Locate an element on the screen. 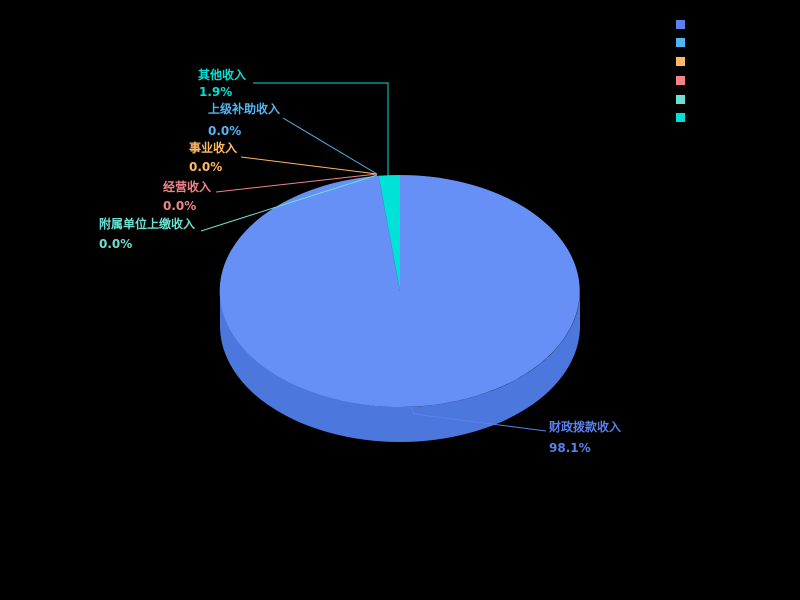 The width and height of the screenshot is (800, 600). slice-label: 上级补助收入 is located at coordinates (244, 109).